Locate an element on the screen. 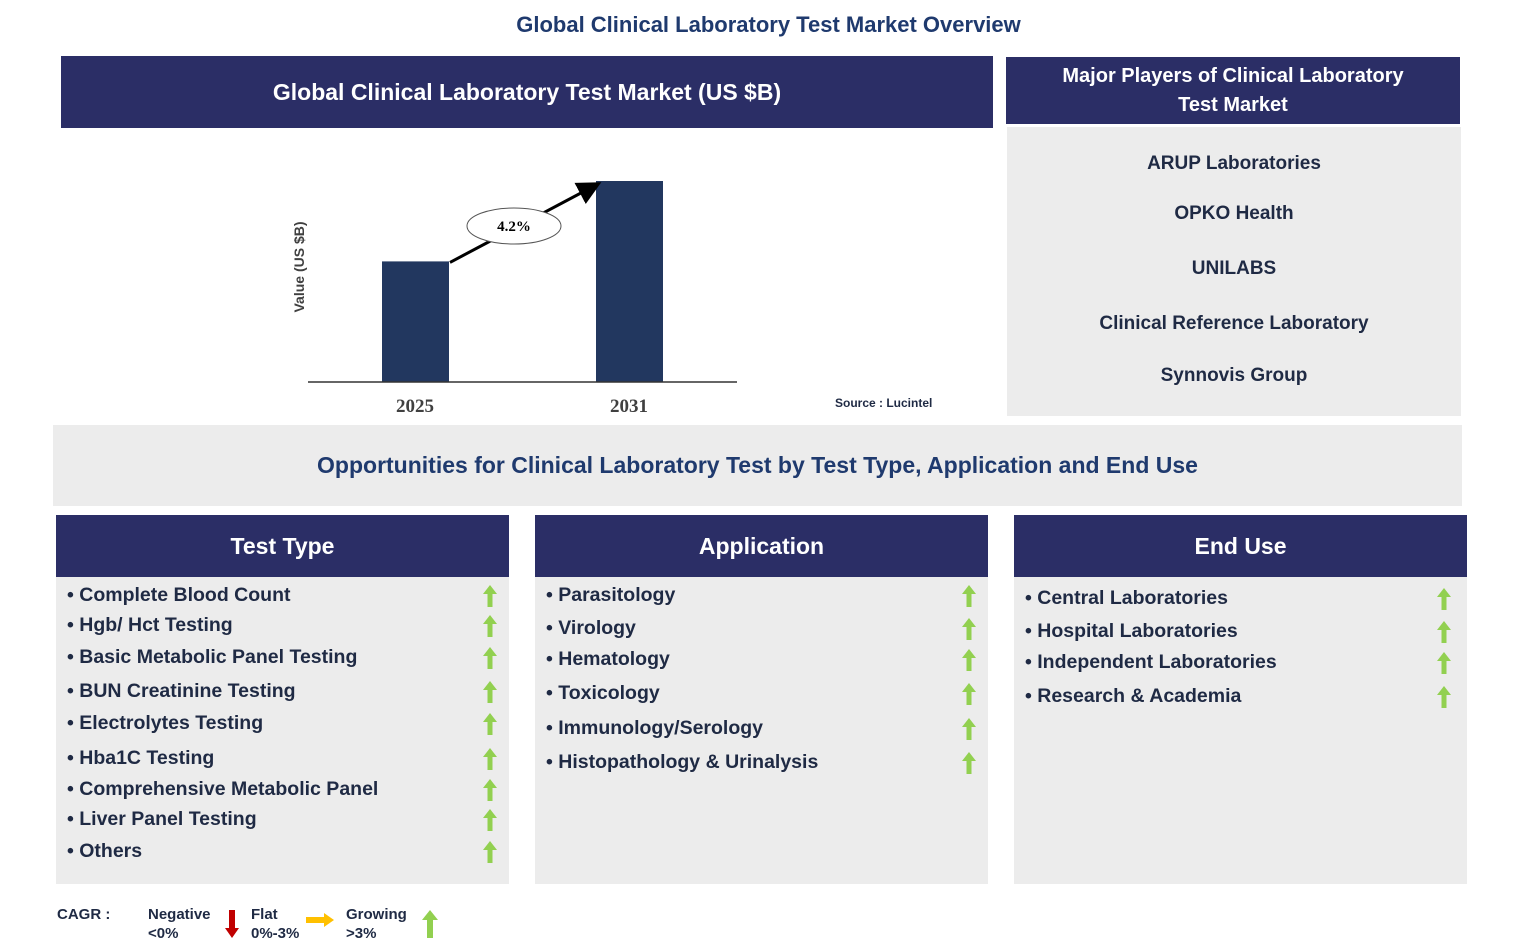 Image resolution: width=1537 pixels, height=952 pixels. list-item: • Basic Metabolic Panel Testing is located at coordinates (212, 657).